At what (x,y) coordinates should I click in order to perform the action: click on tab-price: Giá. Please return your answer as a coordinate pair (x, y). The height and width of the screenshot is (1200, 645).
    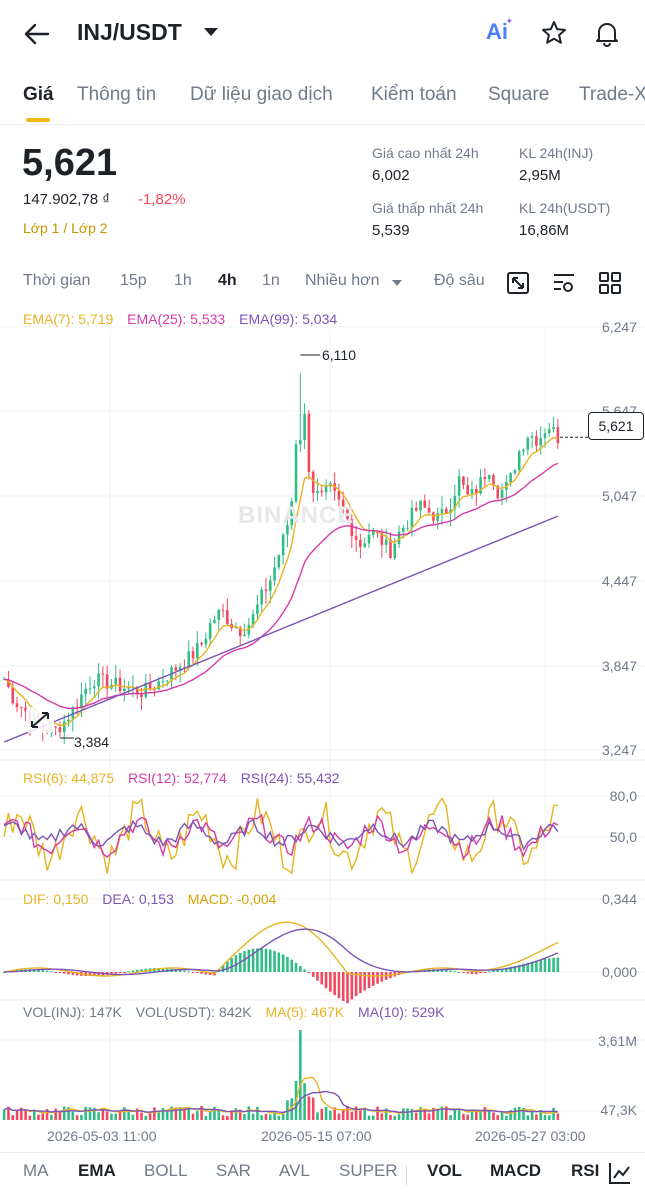
    Looking at the image, I should click on (38, 94).